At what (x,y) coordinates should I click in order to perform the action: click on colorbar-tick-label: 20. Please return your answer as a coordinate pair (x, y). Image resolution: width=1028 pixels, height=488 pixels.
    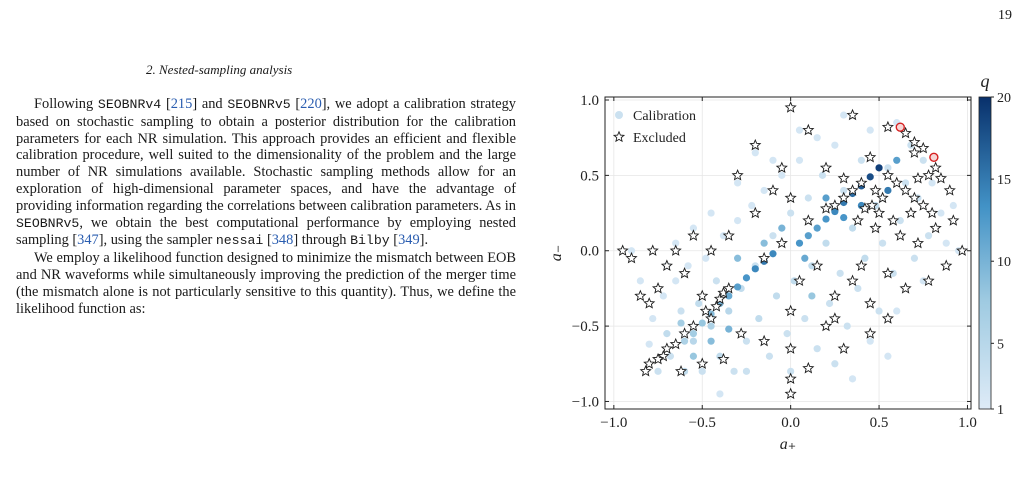
    Looking at the image, I should click on (1004, 98).